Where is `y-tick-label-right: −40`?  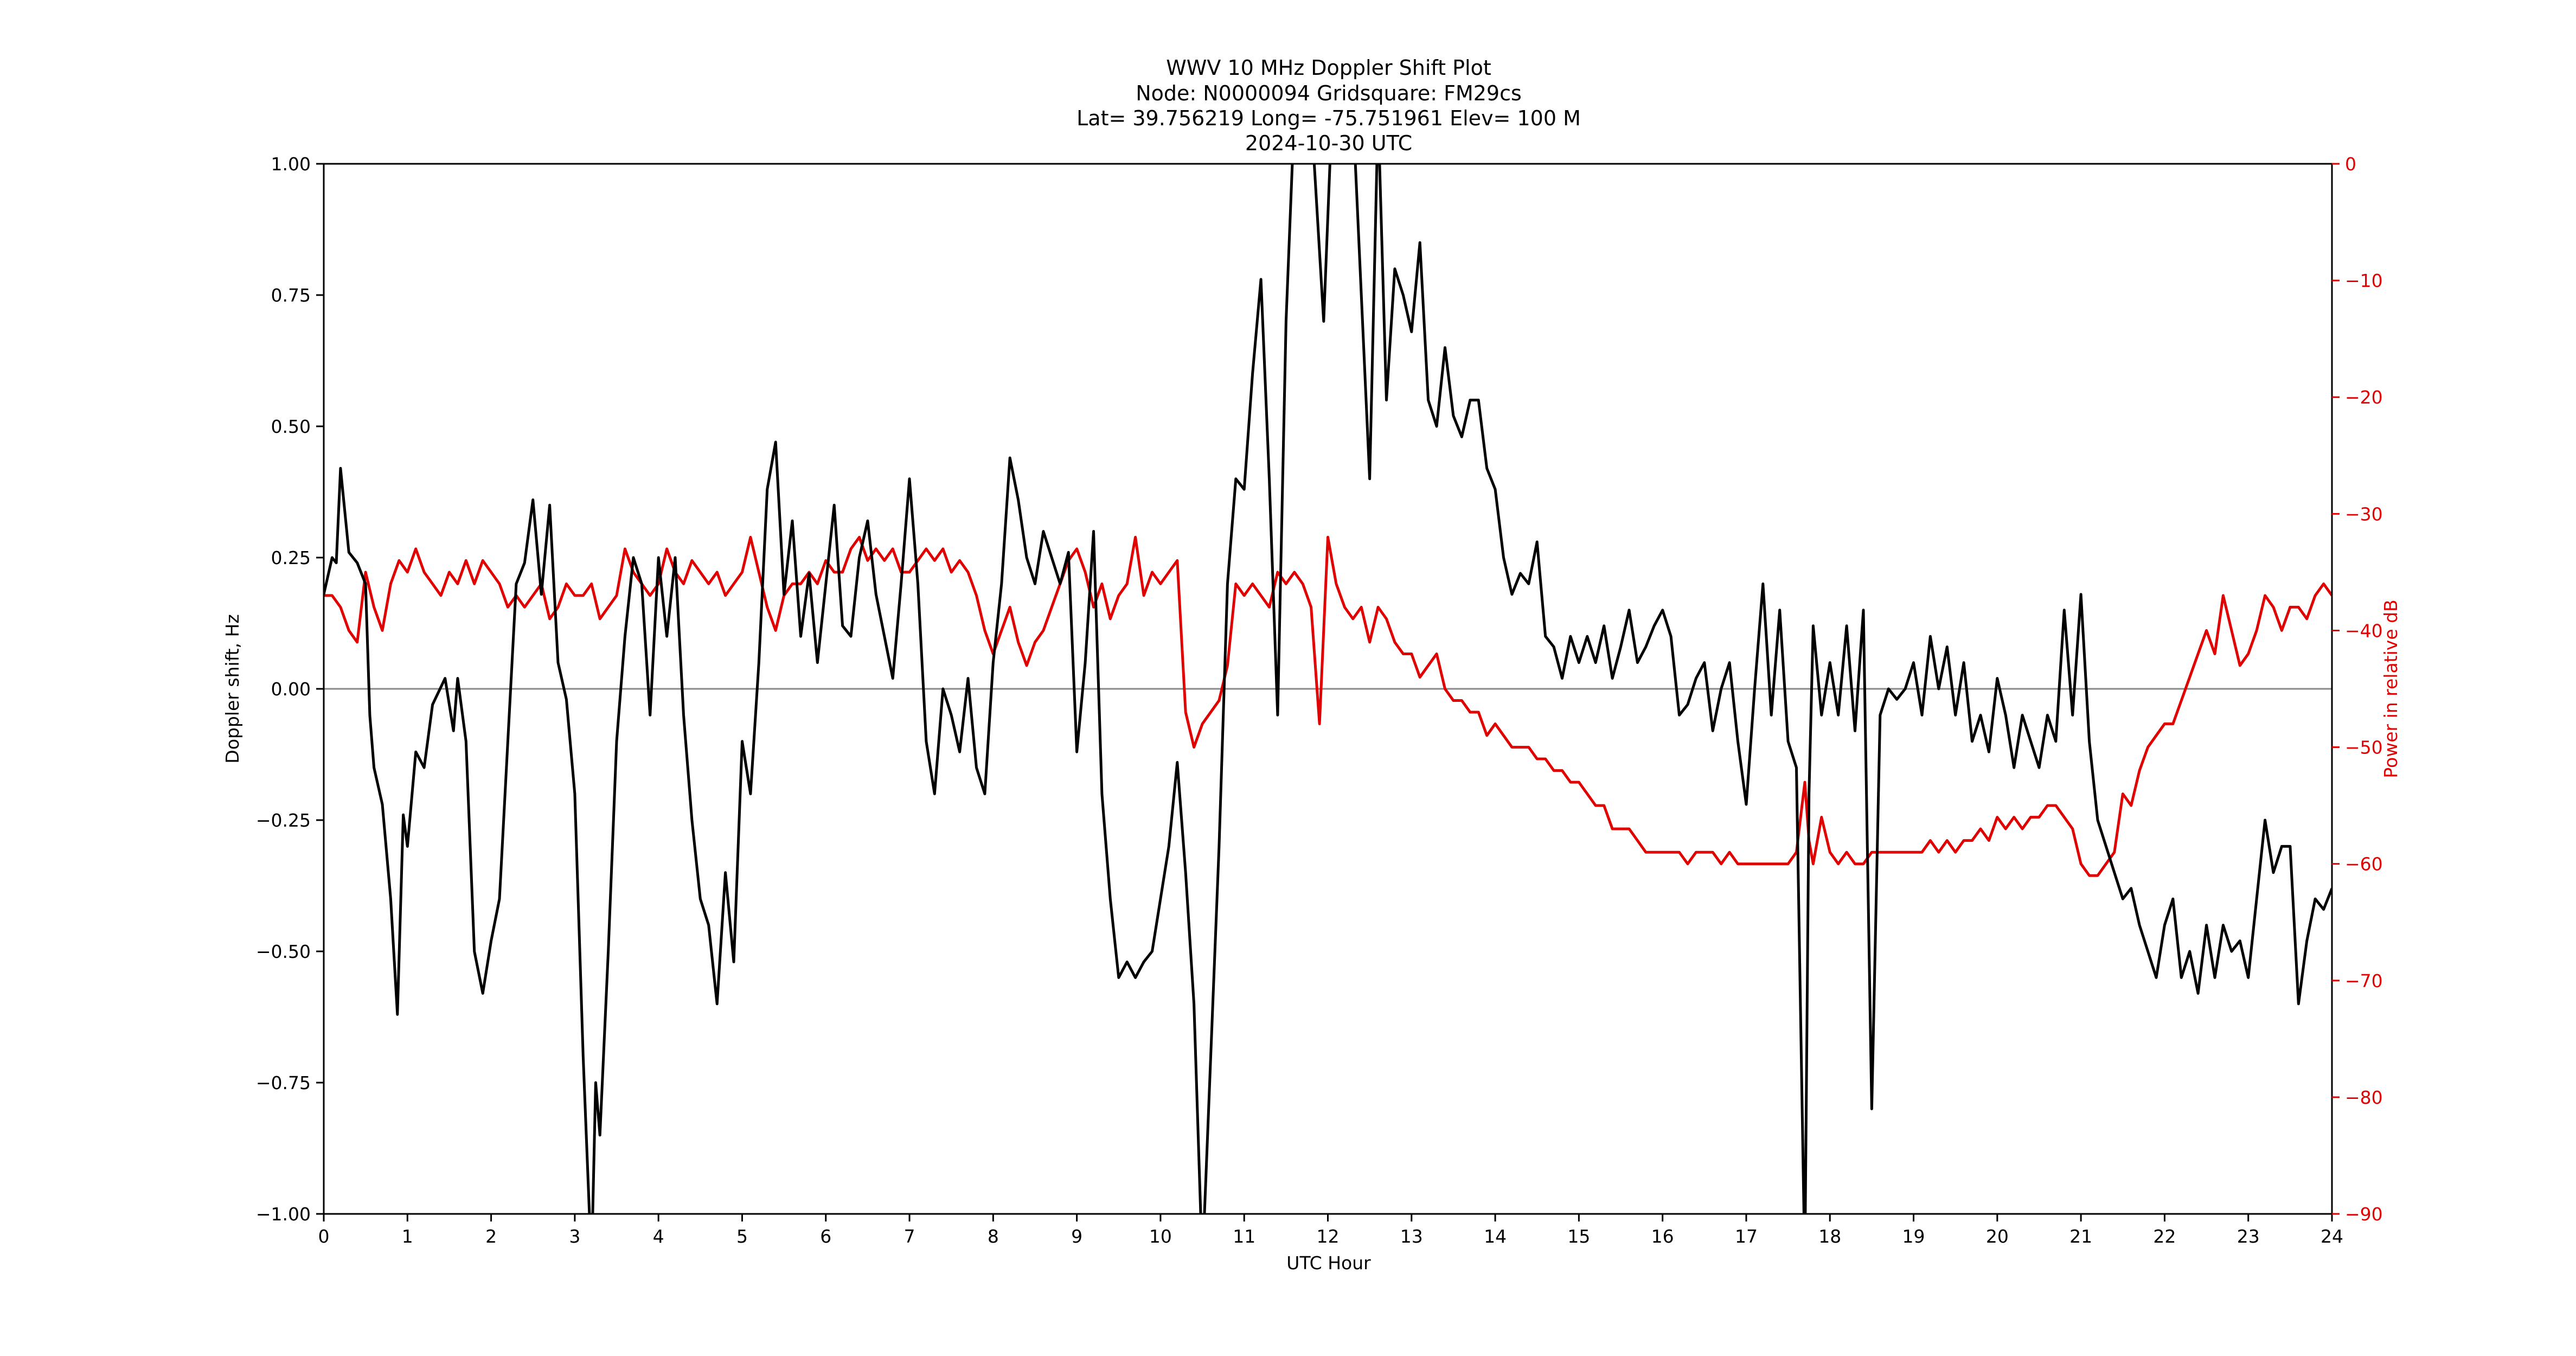 y-tick-label-right: −40 is located at coordinates (2364, 630).